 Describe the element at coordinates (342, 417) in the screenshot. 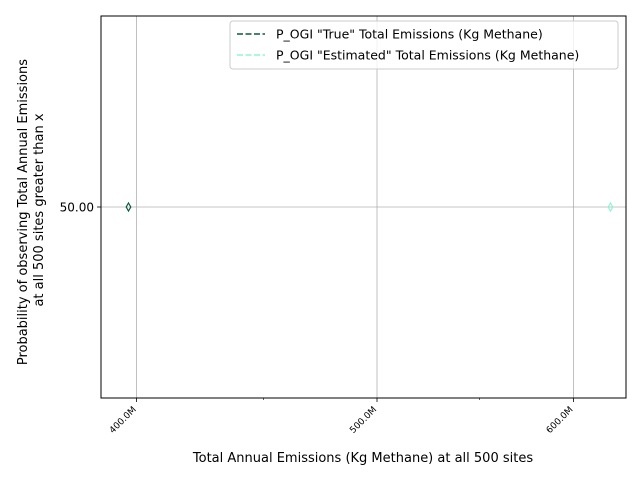

I see `x-axis-ticks: 400.0M 500.0M 600.0M` at that location.